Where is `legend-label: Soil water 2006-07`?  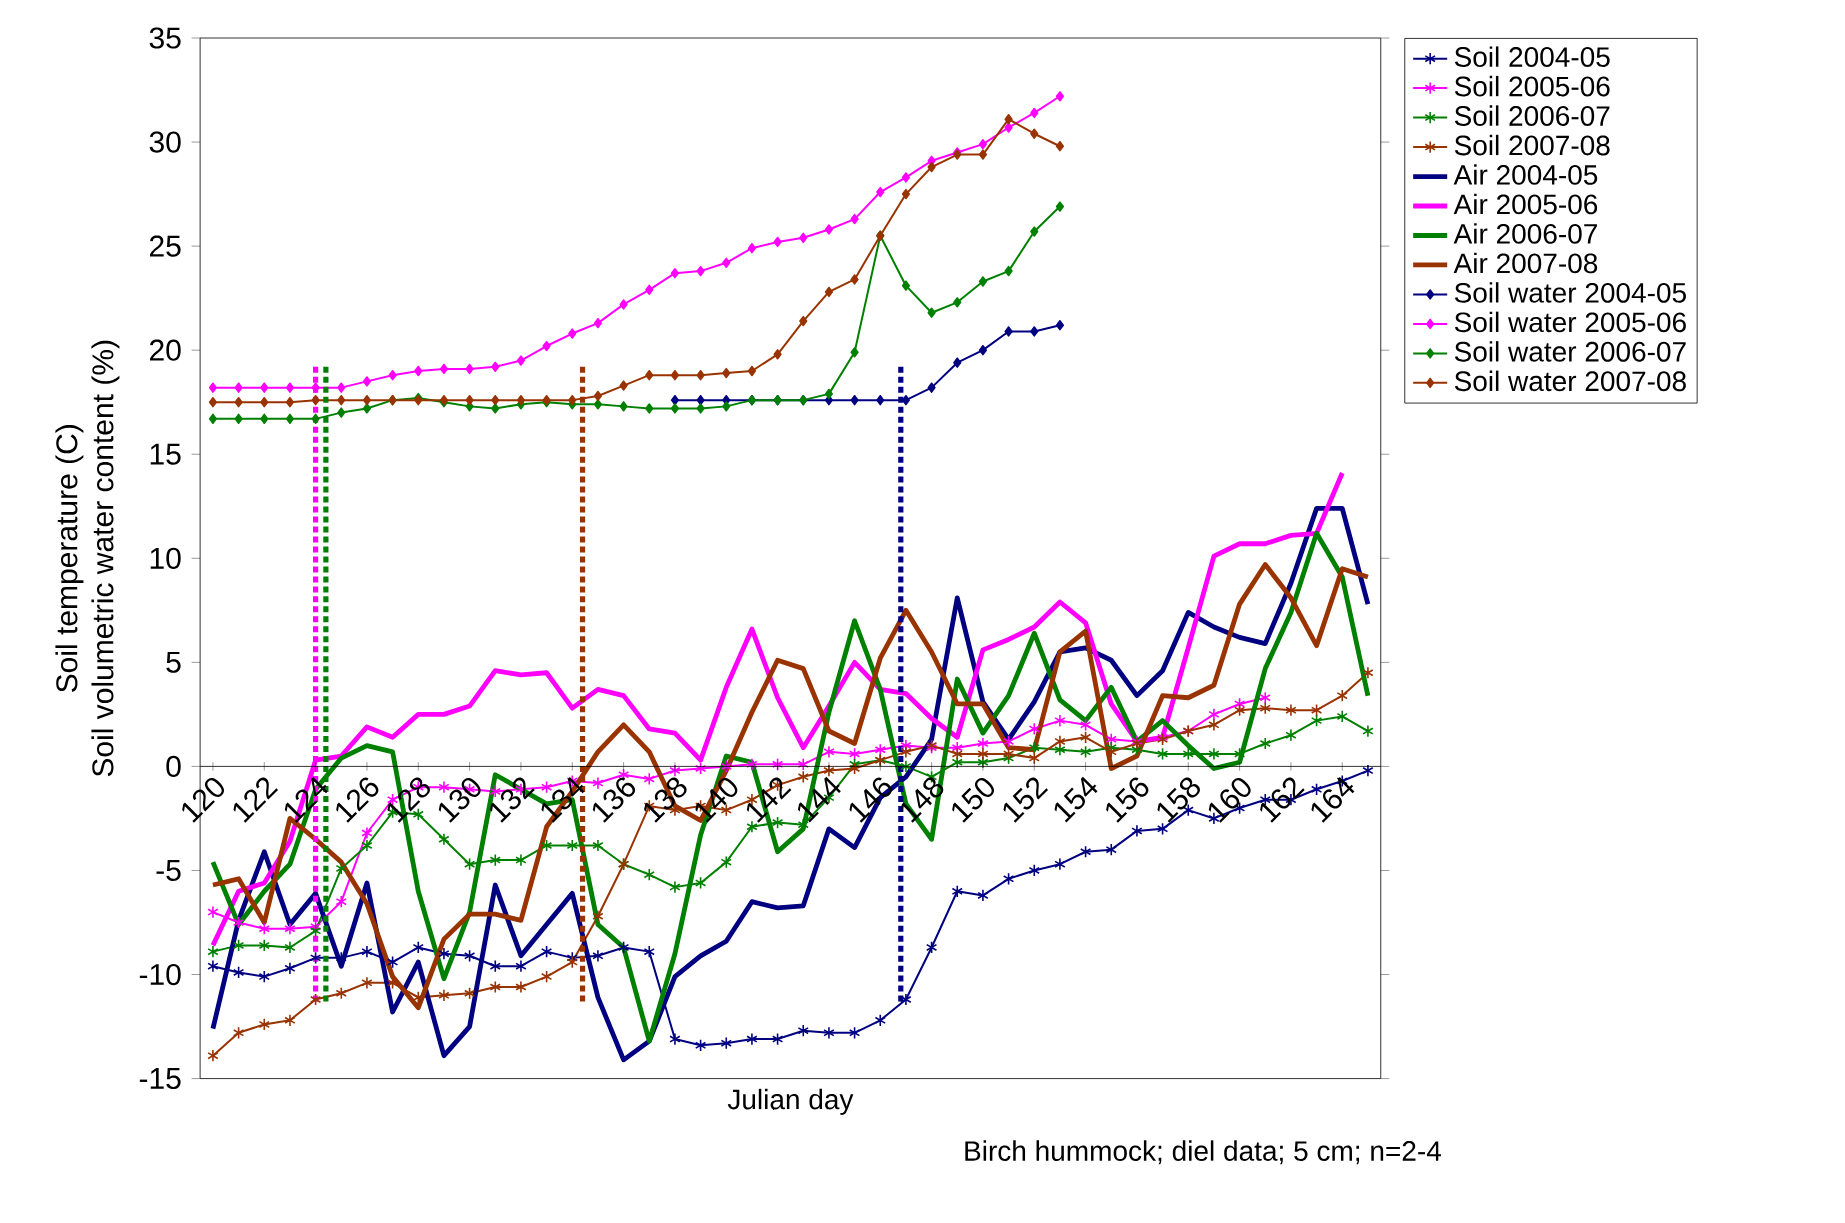 legend-label: Soil water 2006-07 is located at coordinates (1570, 351).